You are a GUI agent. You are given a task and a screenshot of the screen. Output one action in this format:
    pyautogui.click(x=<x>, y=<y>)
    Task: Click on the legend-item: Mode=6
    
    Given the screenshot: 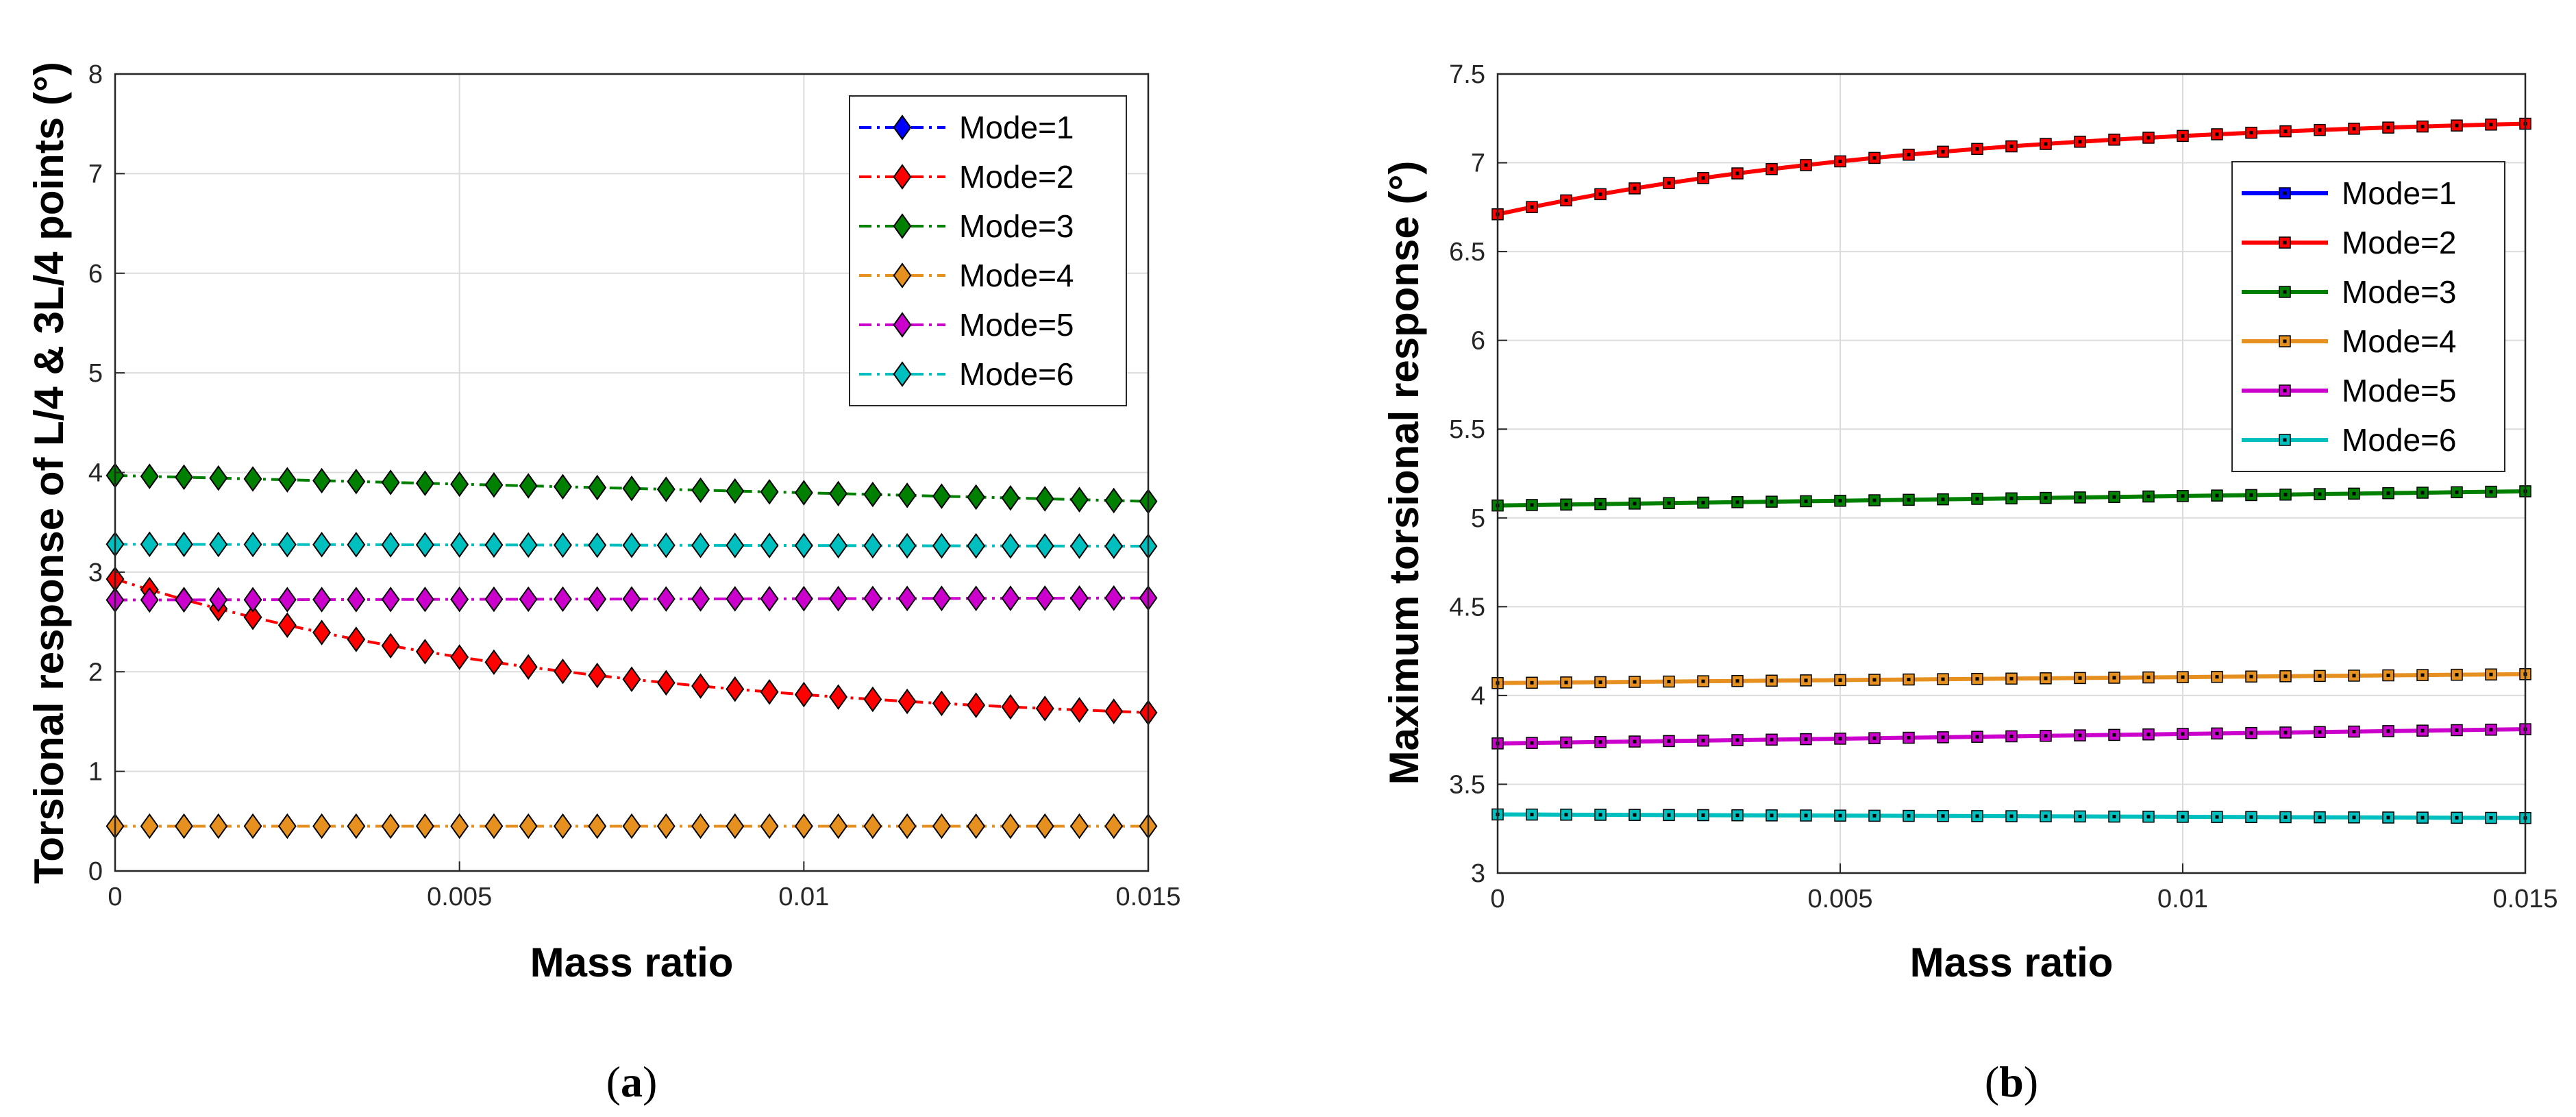 What is the action you would take?
    pyautogui.click(x=2349, y=440)
    